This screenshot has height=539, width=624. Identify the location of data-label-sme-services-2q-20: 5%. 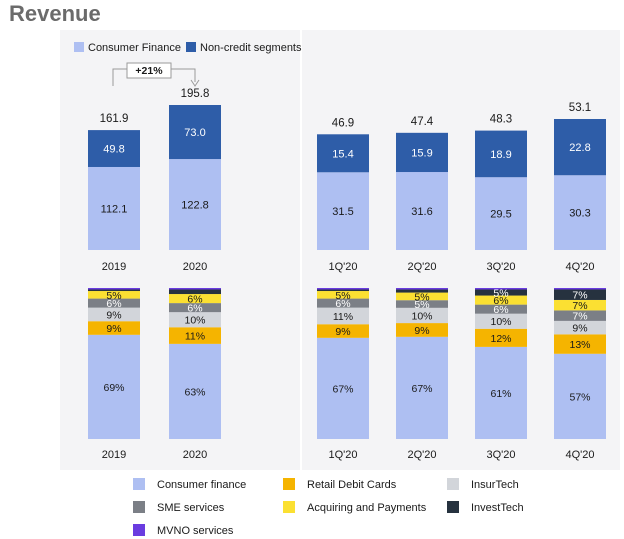
(421, 305).